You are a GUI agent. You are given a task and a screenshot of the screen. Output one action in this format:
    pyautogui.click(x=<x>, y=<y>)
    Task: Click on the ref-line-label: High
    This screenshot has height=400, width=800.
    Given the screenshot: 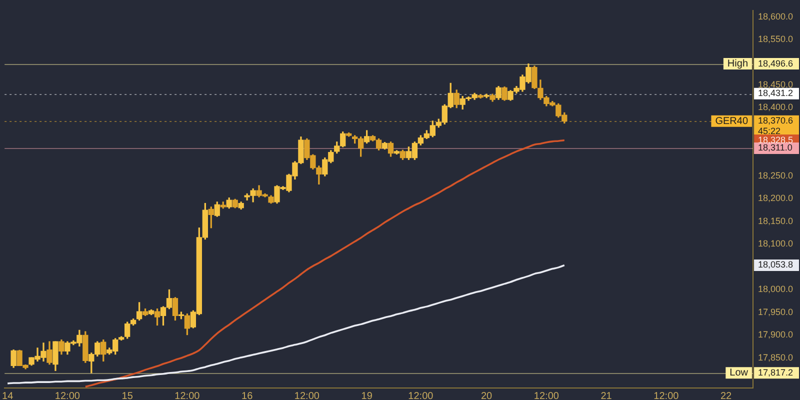 What is the action you would take?
    pyautogui.click(x=737, y=64)
    